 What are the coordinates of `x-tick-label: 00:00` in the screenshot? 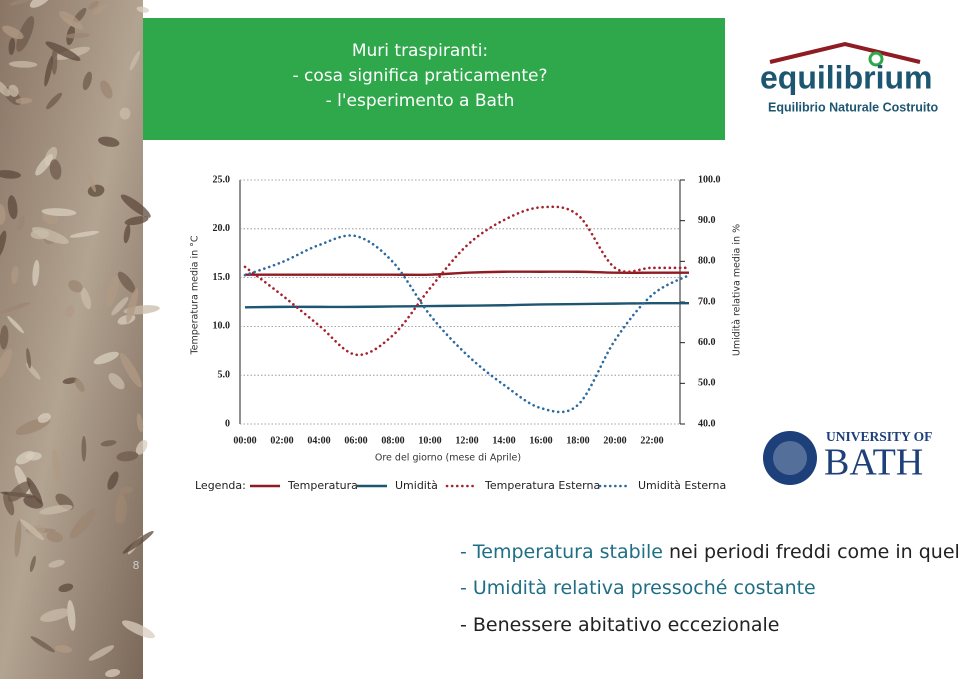 It's located at (244, 440).